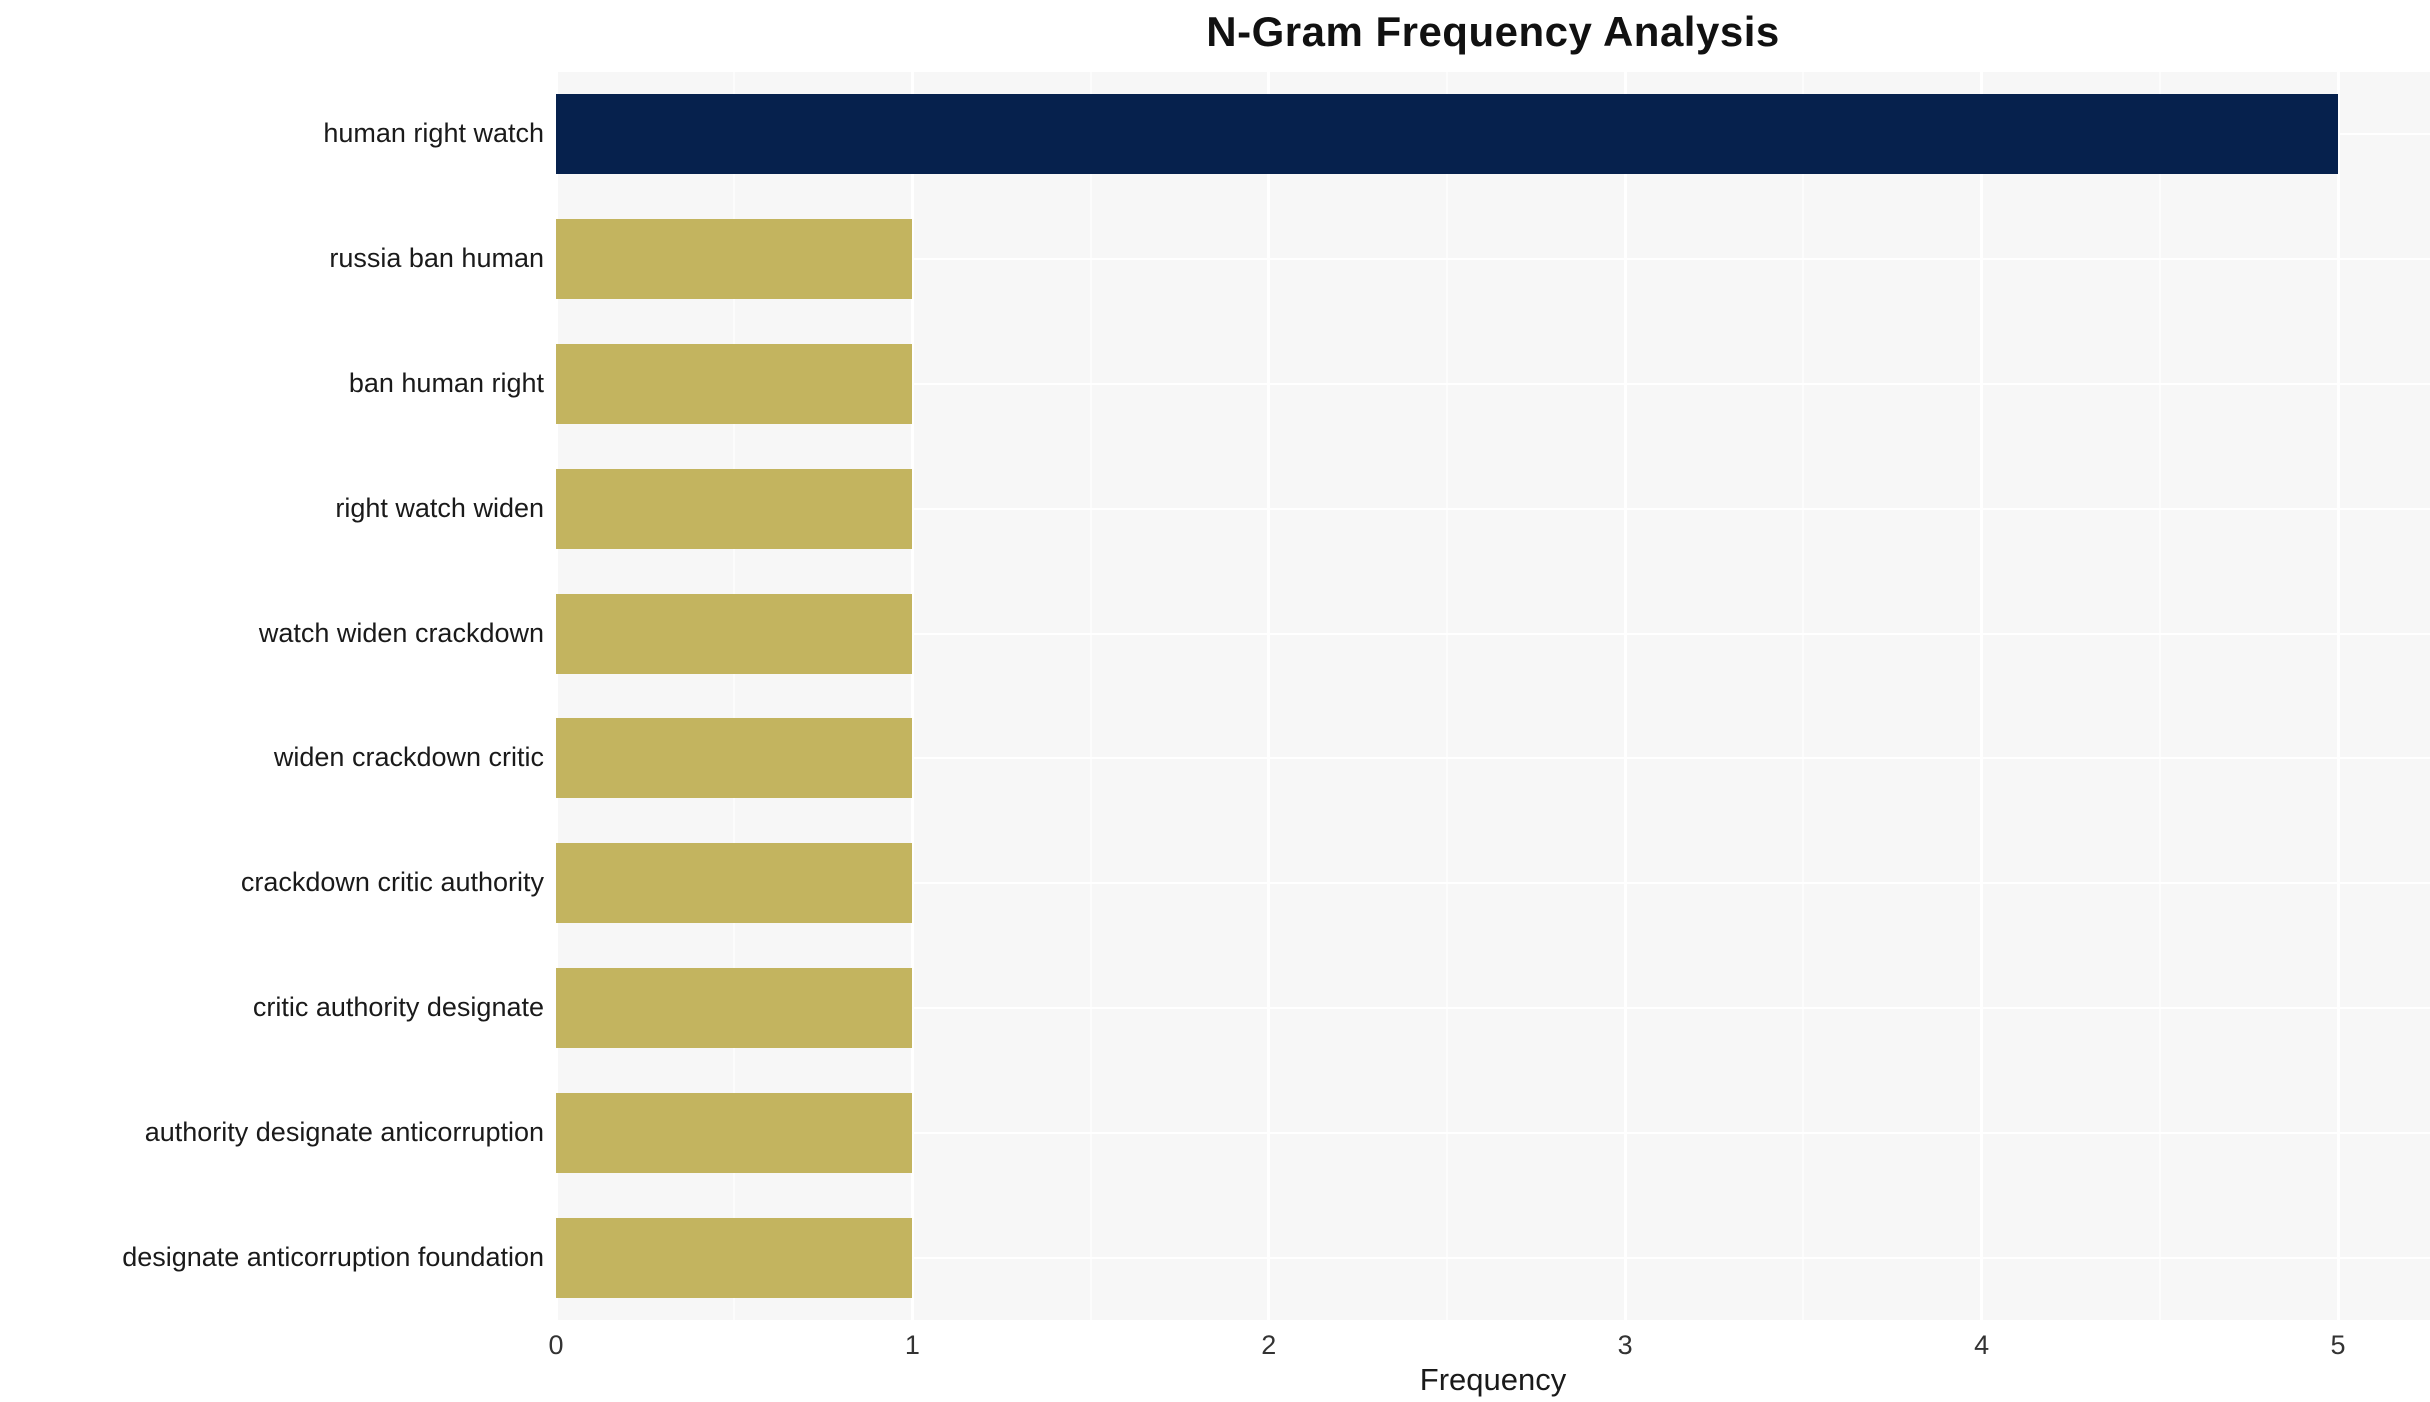  I want to click on bar-human-right-watch, so click(1447, 134).